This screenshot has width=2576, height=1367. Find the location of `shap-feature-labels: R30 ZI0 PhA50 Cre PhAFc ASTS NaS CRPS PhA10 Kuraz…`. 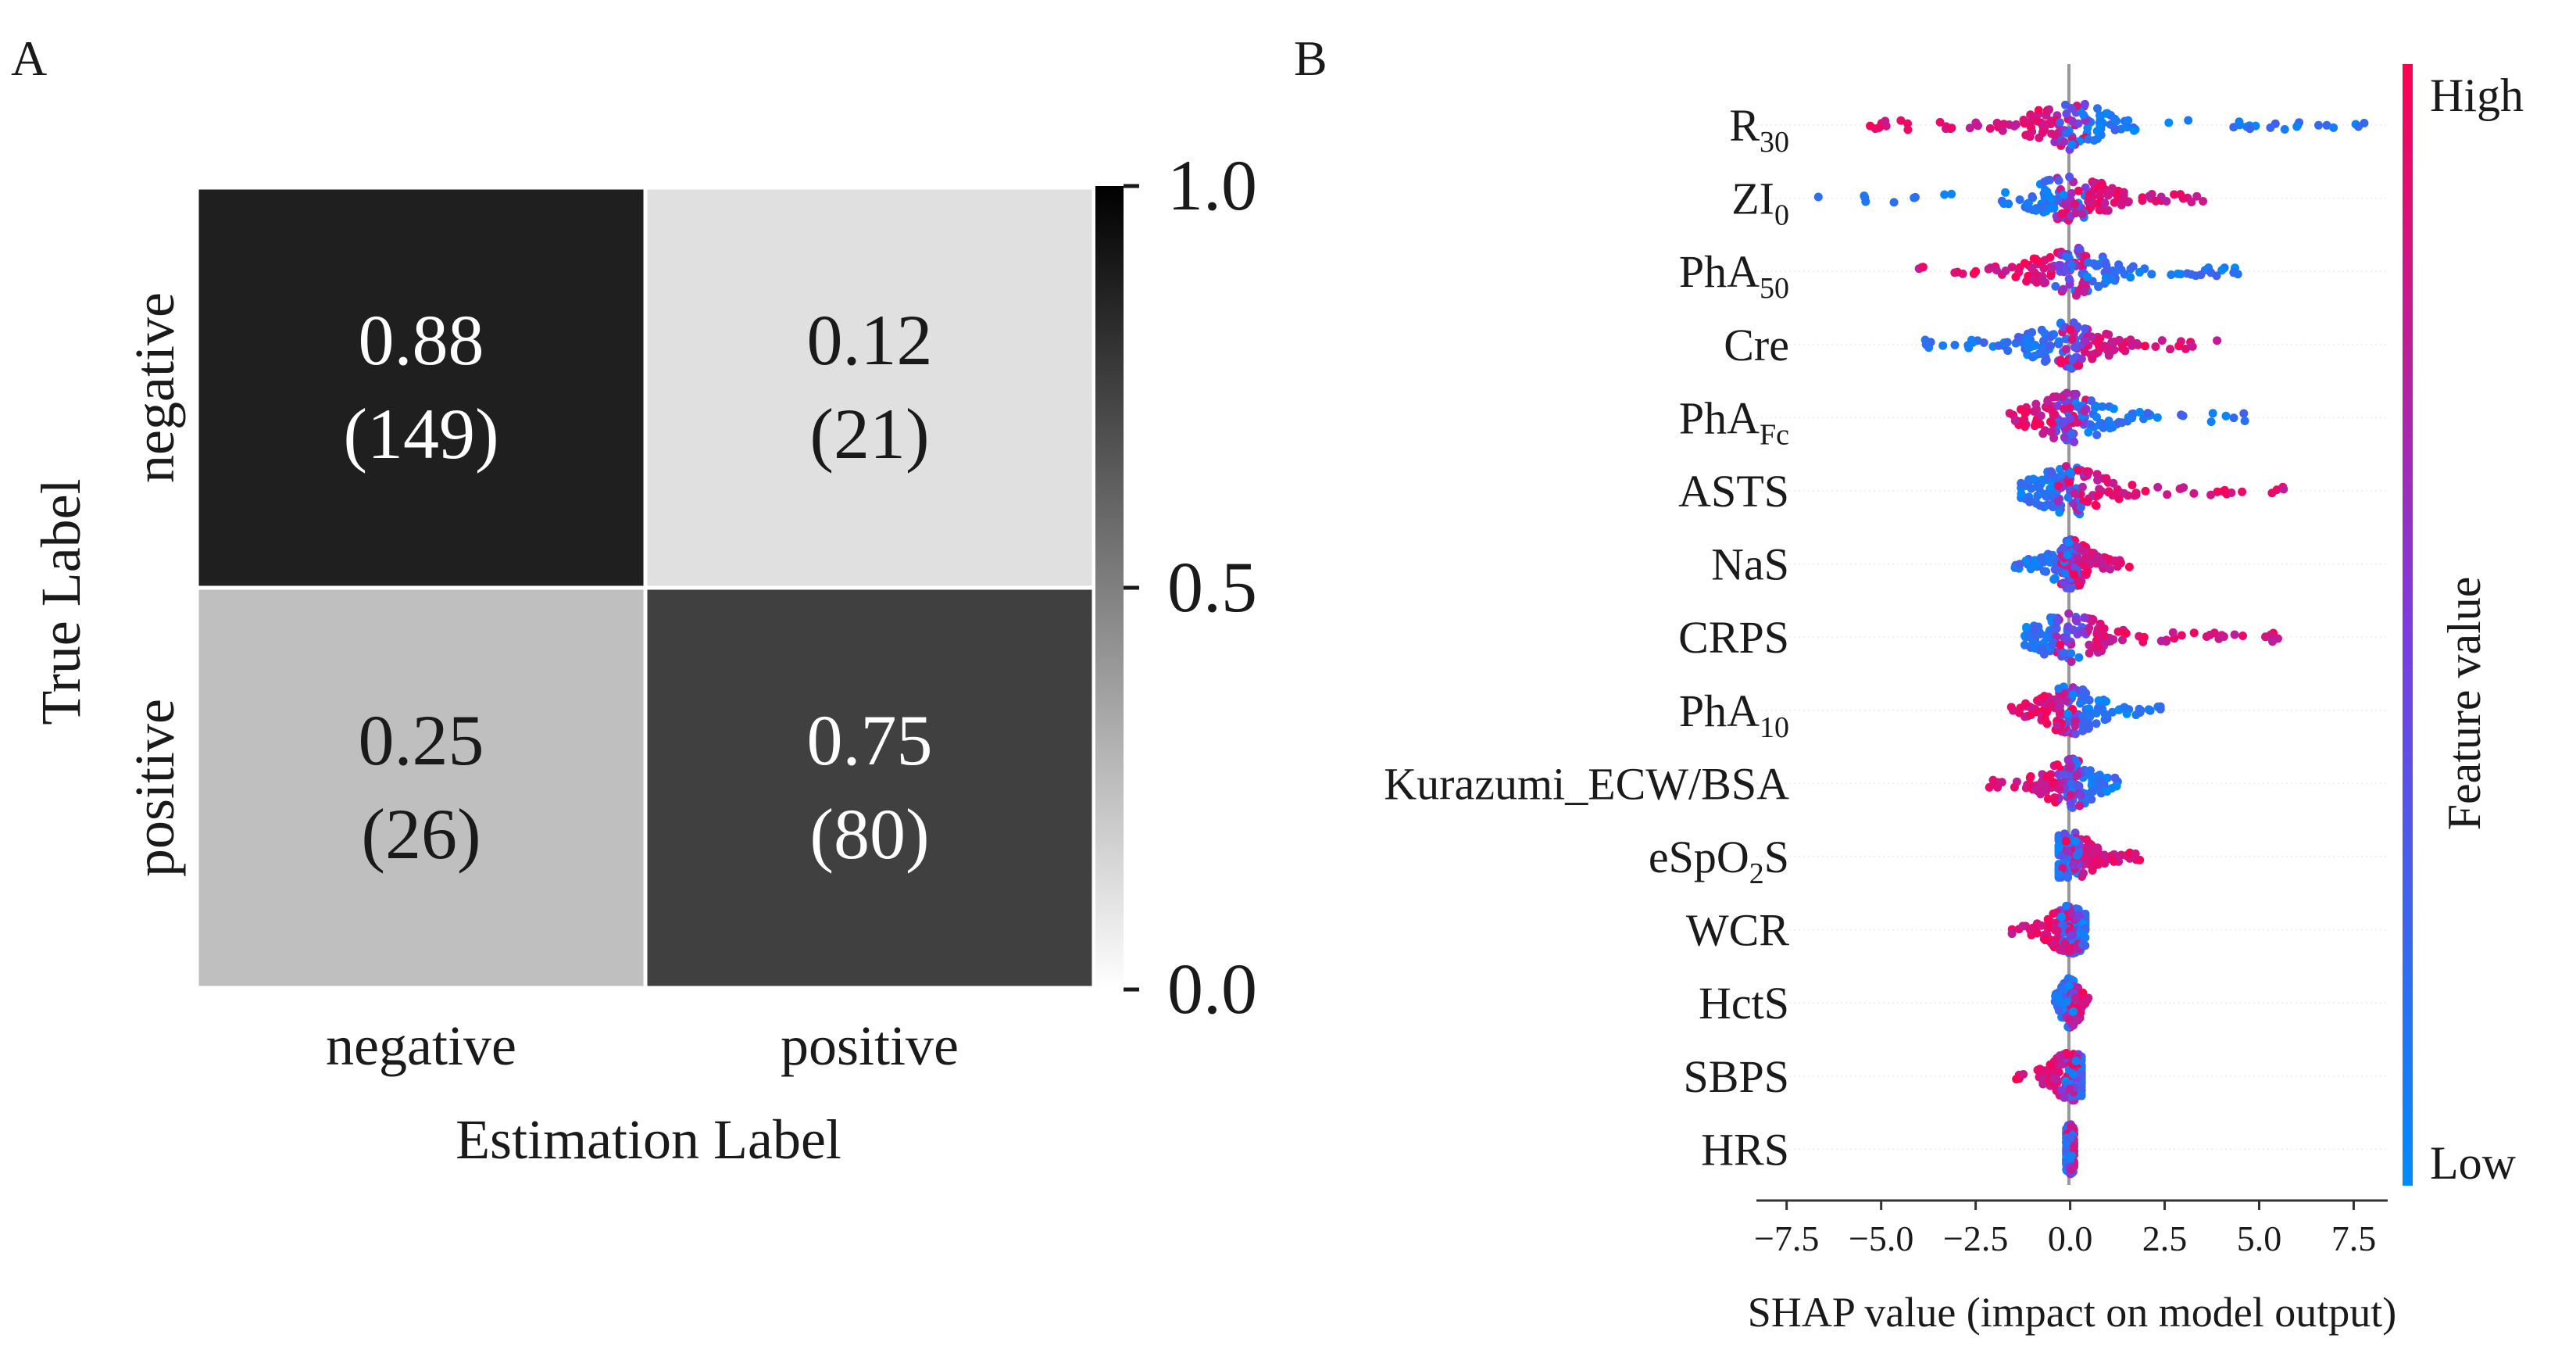

shap-feature-labels: R30 ZI0 PhA50 Cre PhAFc ASTS NaS CRPS PhA10 Kuraz… is located at coordinates (1587, 637).